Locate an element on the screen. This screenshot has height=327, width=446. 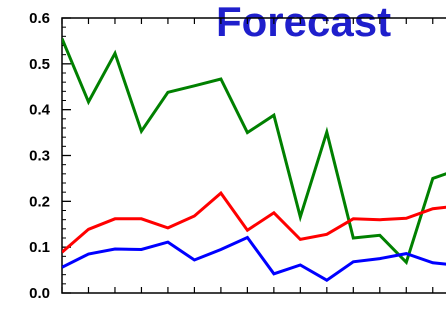
y-tick-label: 0.4 is located at coordinates (40, 110).